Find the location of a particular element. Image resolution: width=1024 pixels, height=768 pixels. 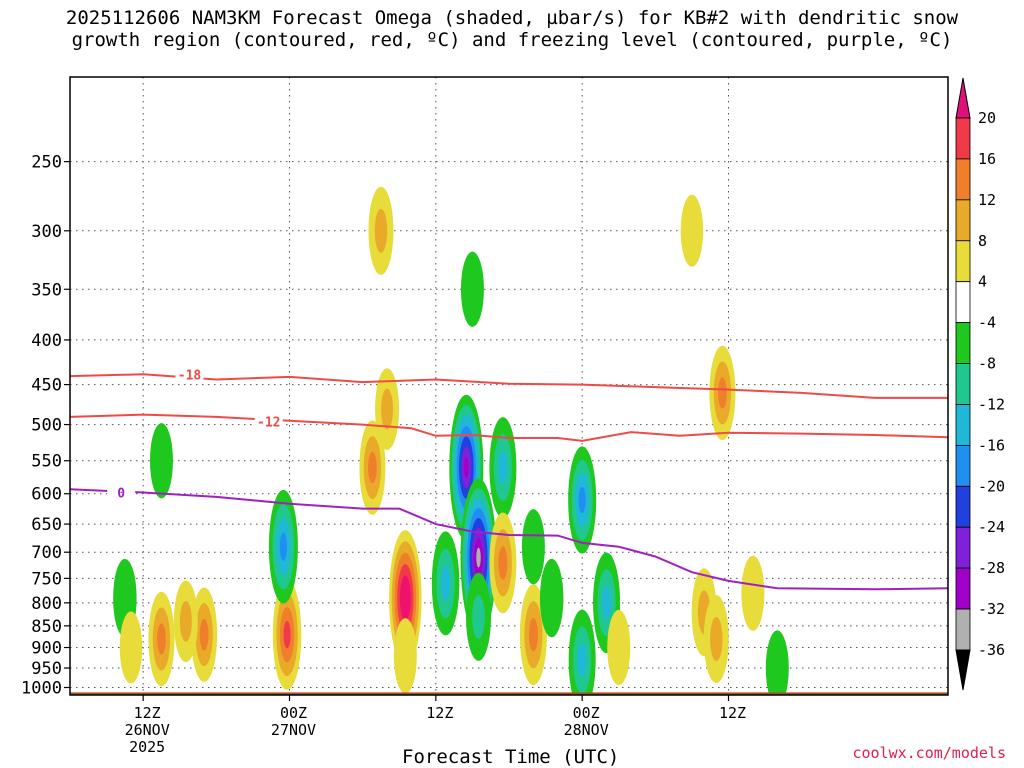

dgz-contour-minus18-label-bg is located at coordinates (189, 374).